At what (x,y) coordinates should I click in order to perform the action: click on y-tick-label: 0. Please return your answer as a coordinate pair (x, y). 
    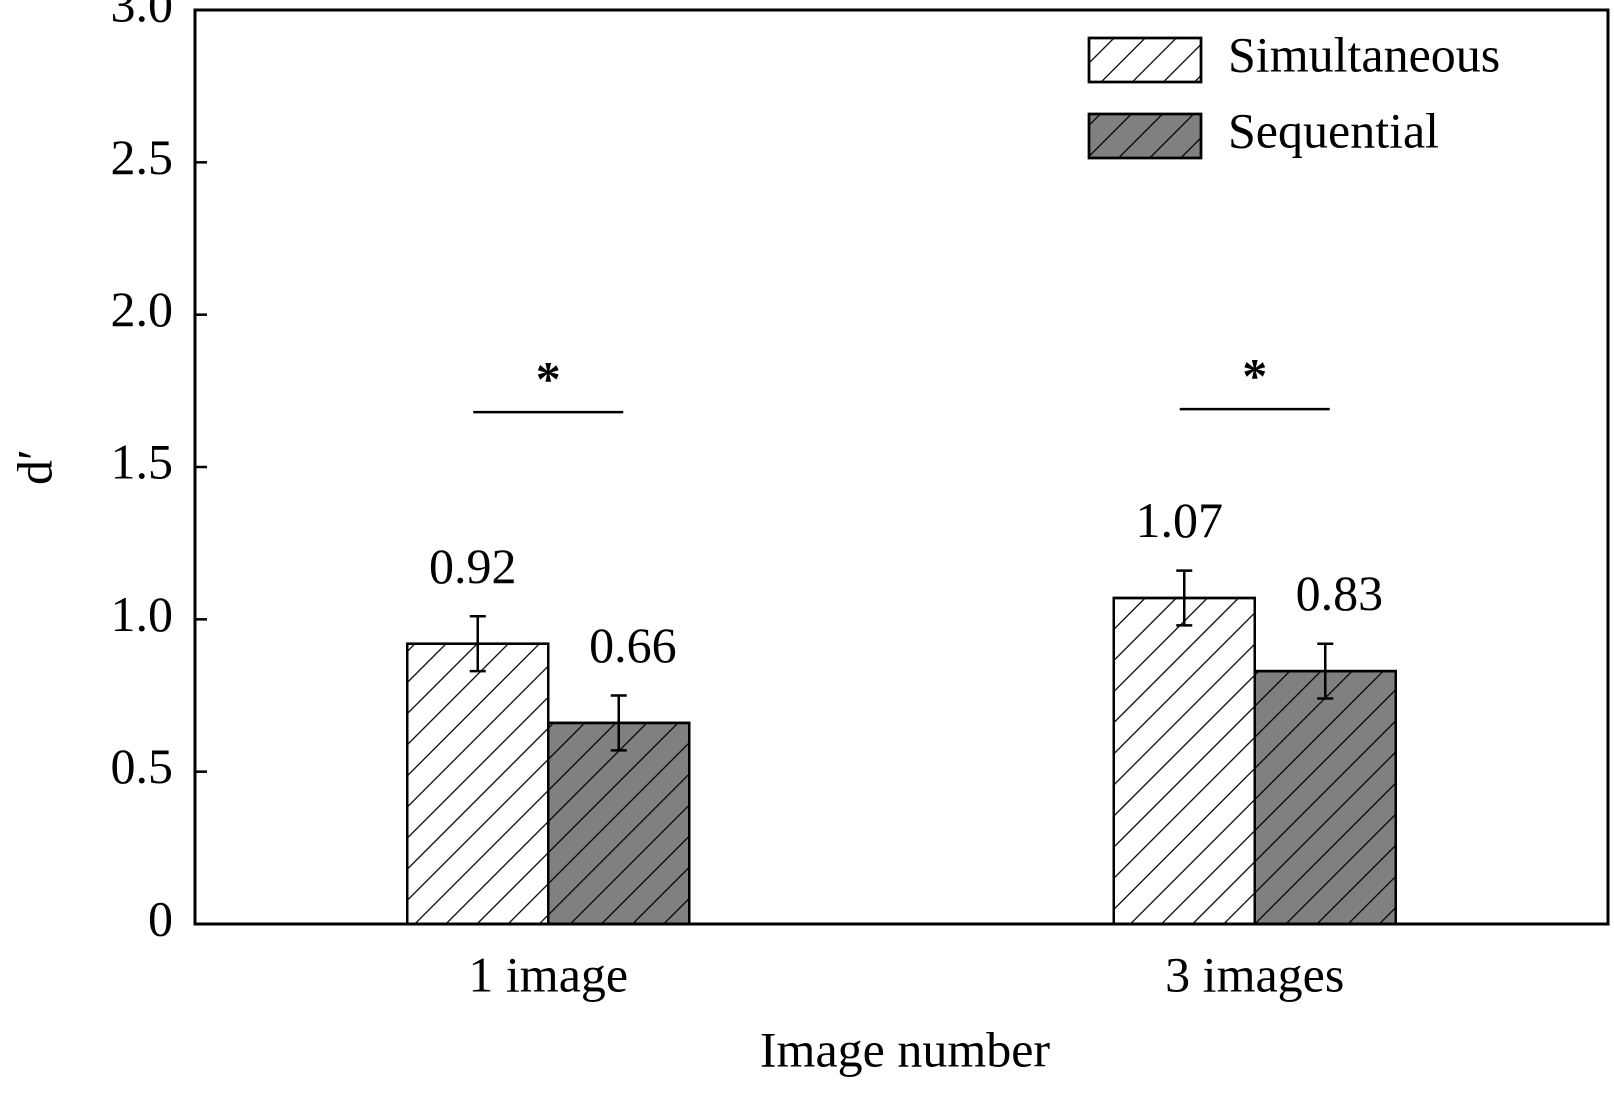
    Looking at the image, I should click on (160, 918).